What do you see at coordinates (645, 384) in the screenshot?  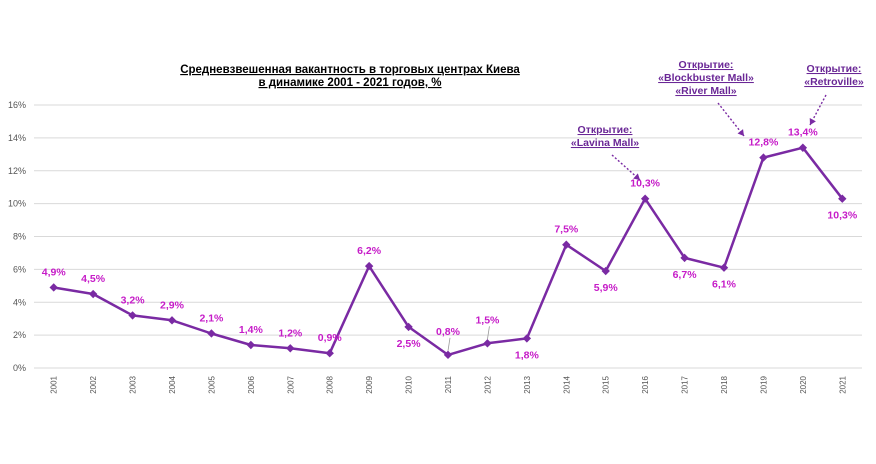 I see `x-tick-label: 2016` at bounding box center [645, 384].